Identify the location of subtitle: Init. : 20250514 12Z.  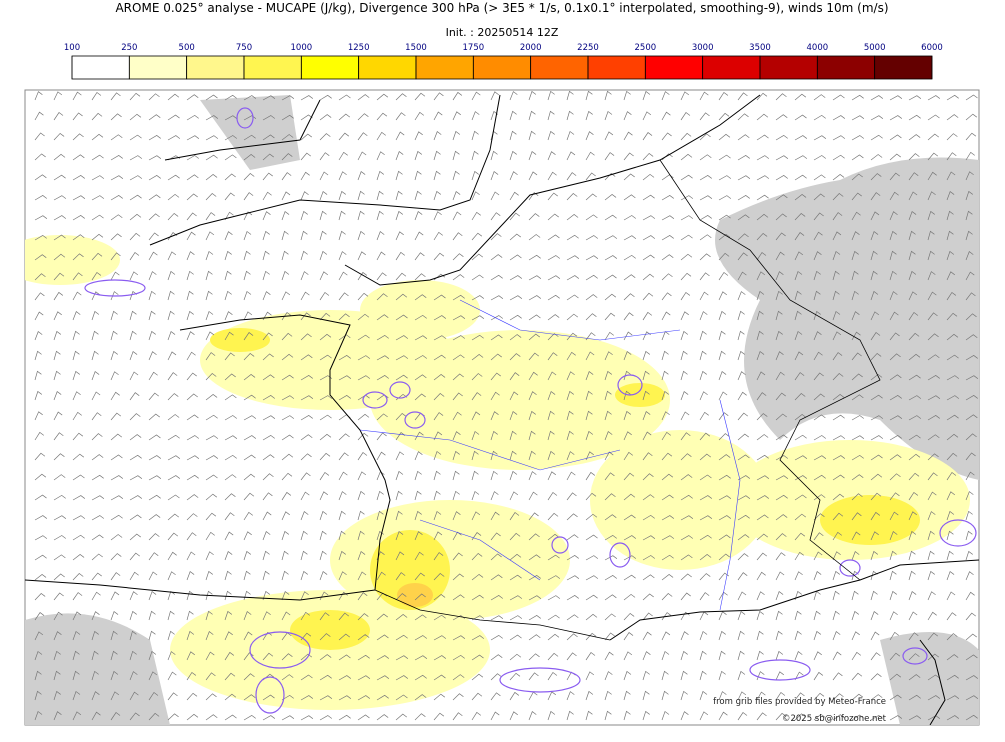
(502, 32).